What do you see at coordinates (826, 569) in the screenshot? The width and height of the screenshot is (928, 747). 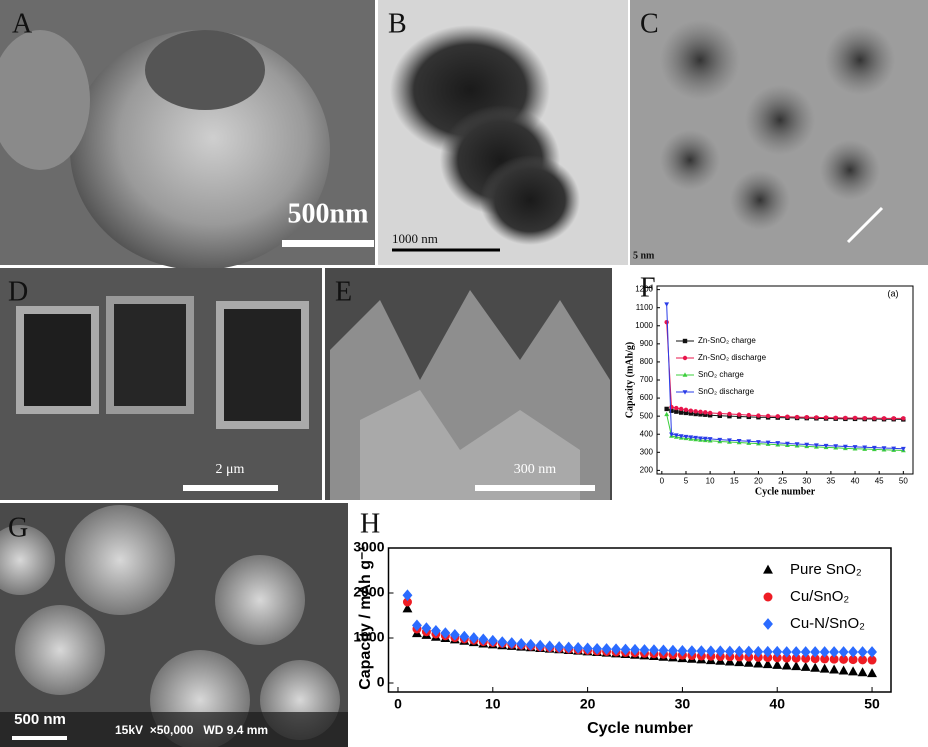 I see `legend-label: Pure SnO₂` at bounding box center [826, 569].